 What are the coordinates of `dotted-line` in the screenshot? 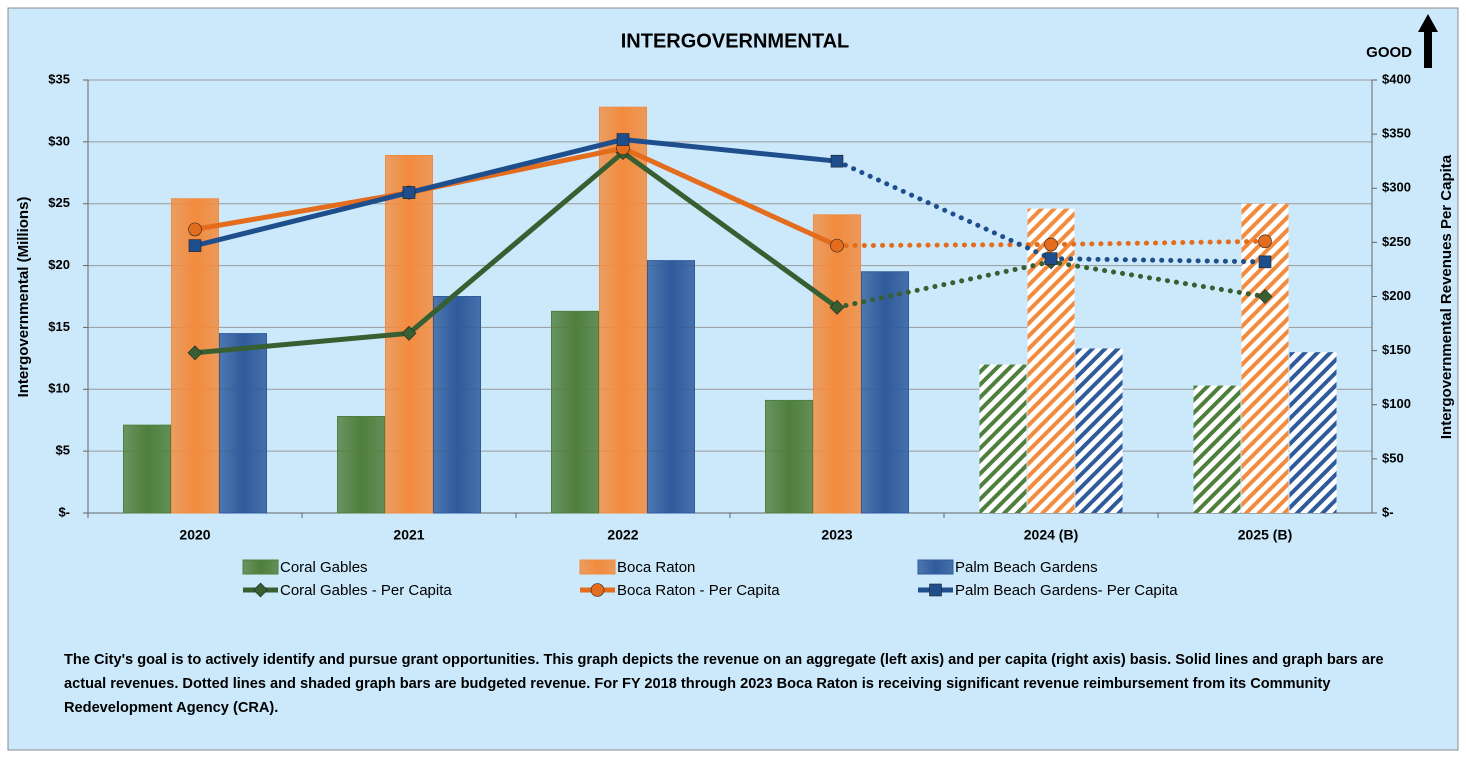 It's located at (1051, 243).